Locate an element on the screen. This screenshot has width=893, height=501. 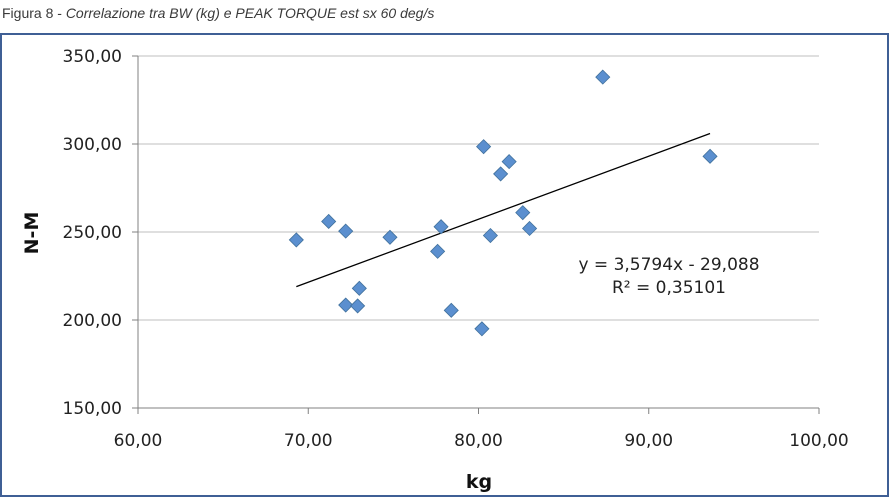
y-tick-label: 200,00 is located at coordinates (92, 321).